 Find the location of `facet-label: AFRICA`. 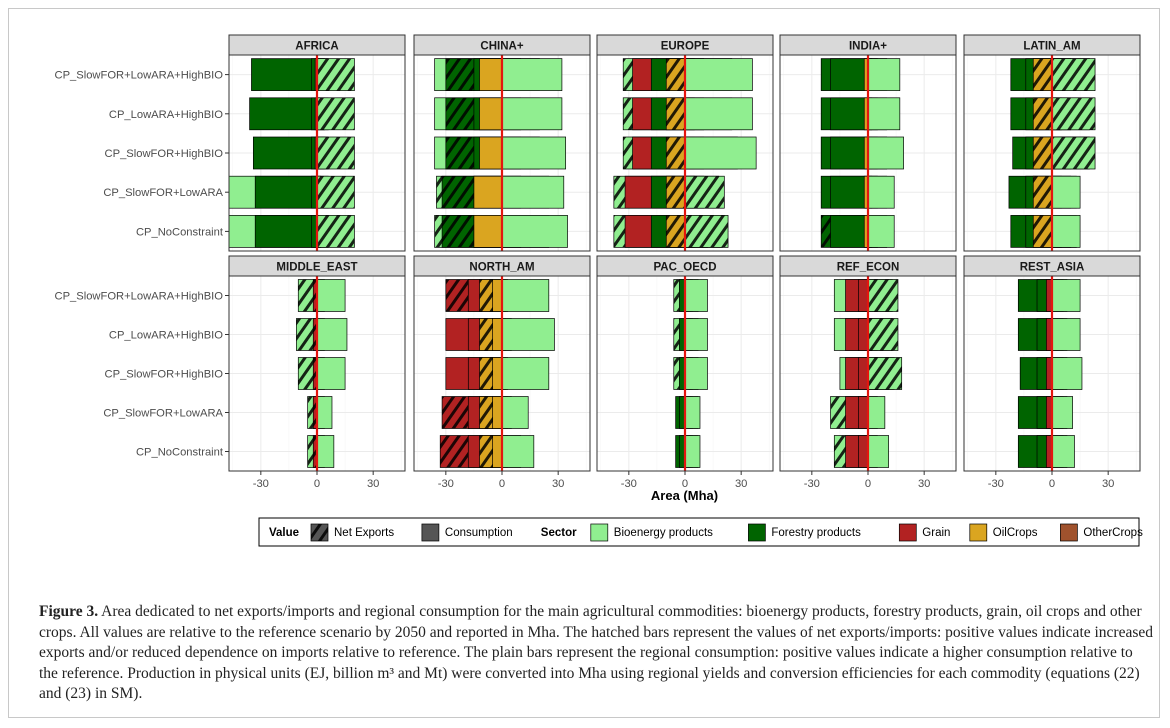

facet-label: AFRICA is located at coordinates (316, 47).